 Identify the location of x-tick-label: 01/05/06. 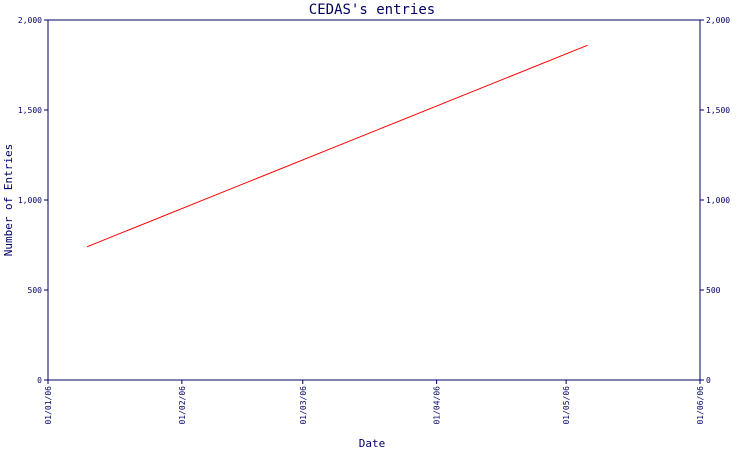
(566, 405).